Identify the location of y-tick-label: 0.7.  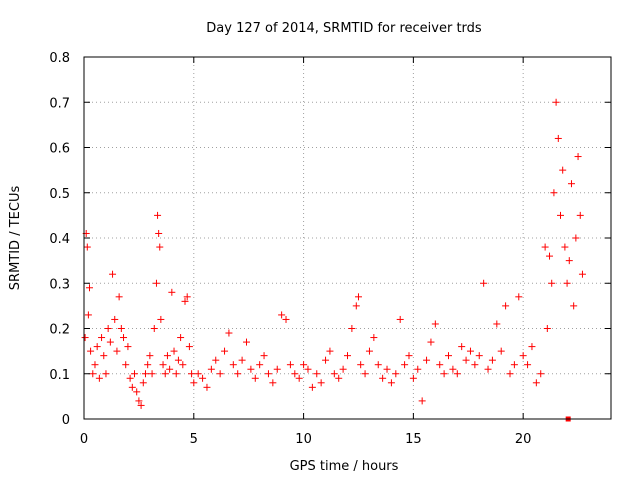
(59, 103).